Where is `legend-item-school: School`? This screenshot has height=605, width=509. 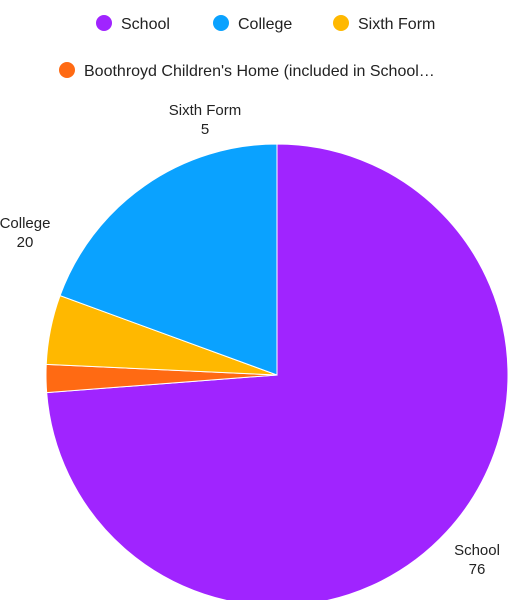 legend-item-school: School is located at coordinates (133, 24).